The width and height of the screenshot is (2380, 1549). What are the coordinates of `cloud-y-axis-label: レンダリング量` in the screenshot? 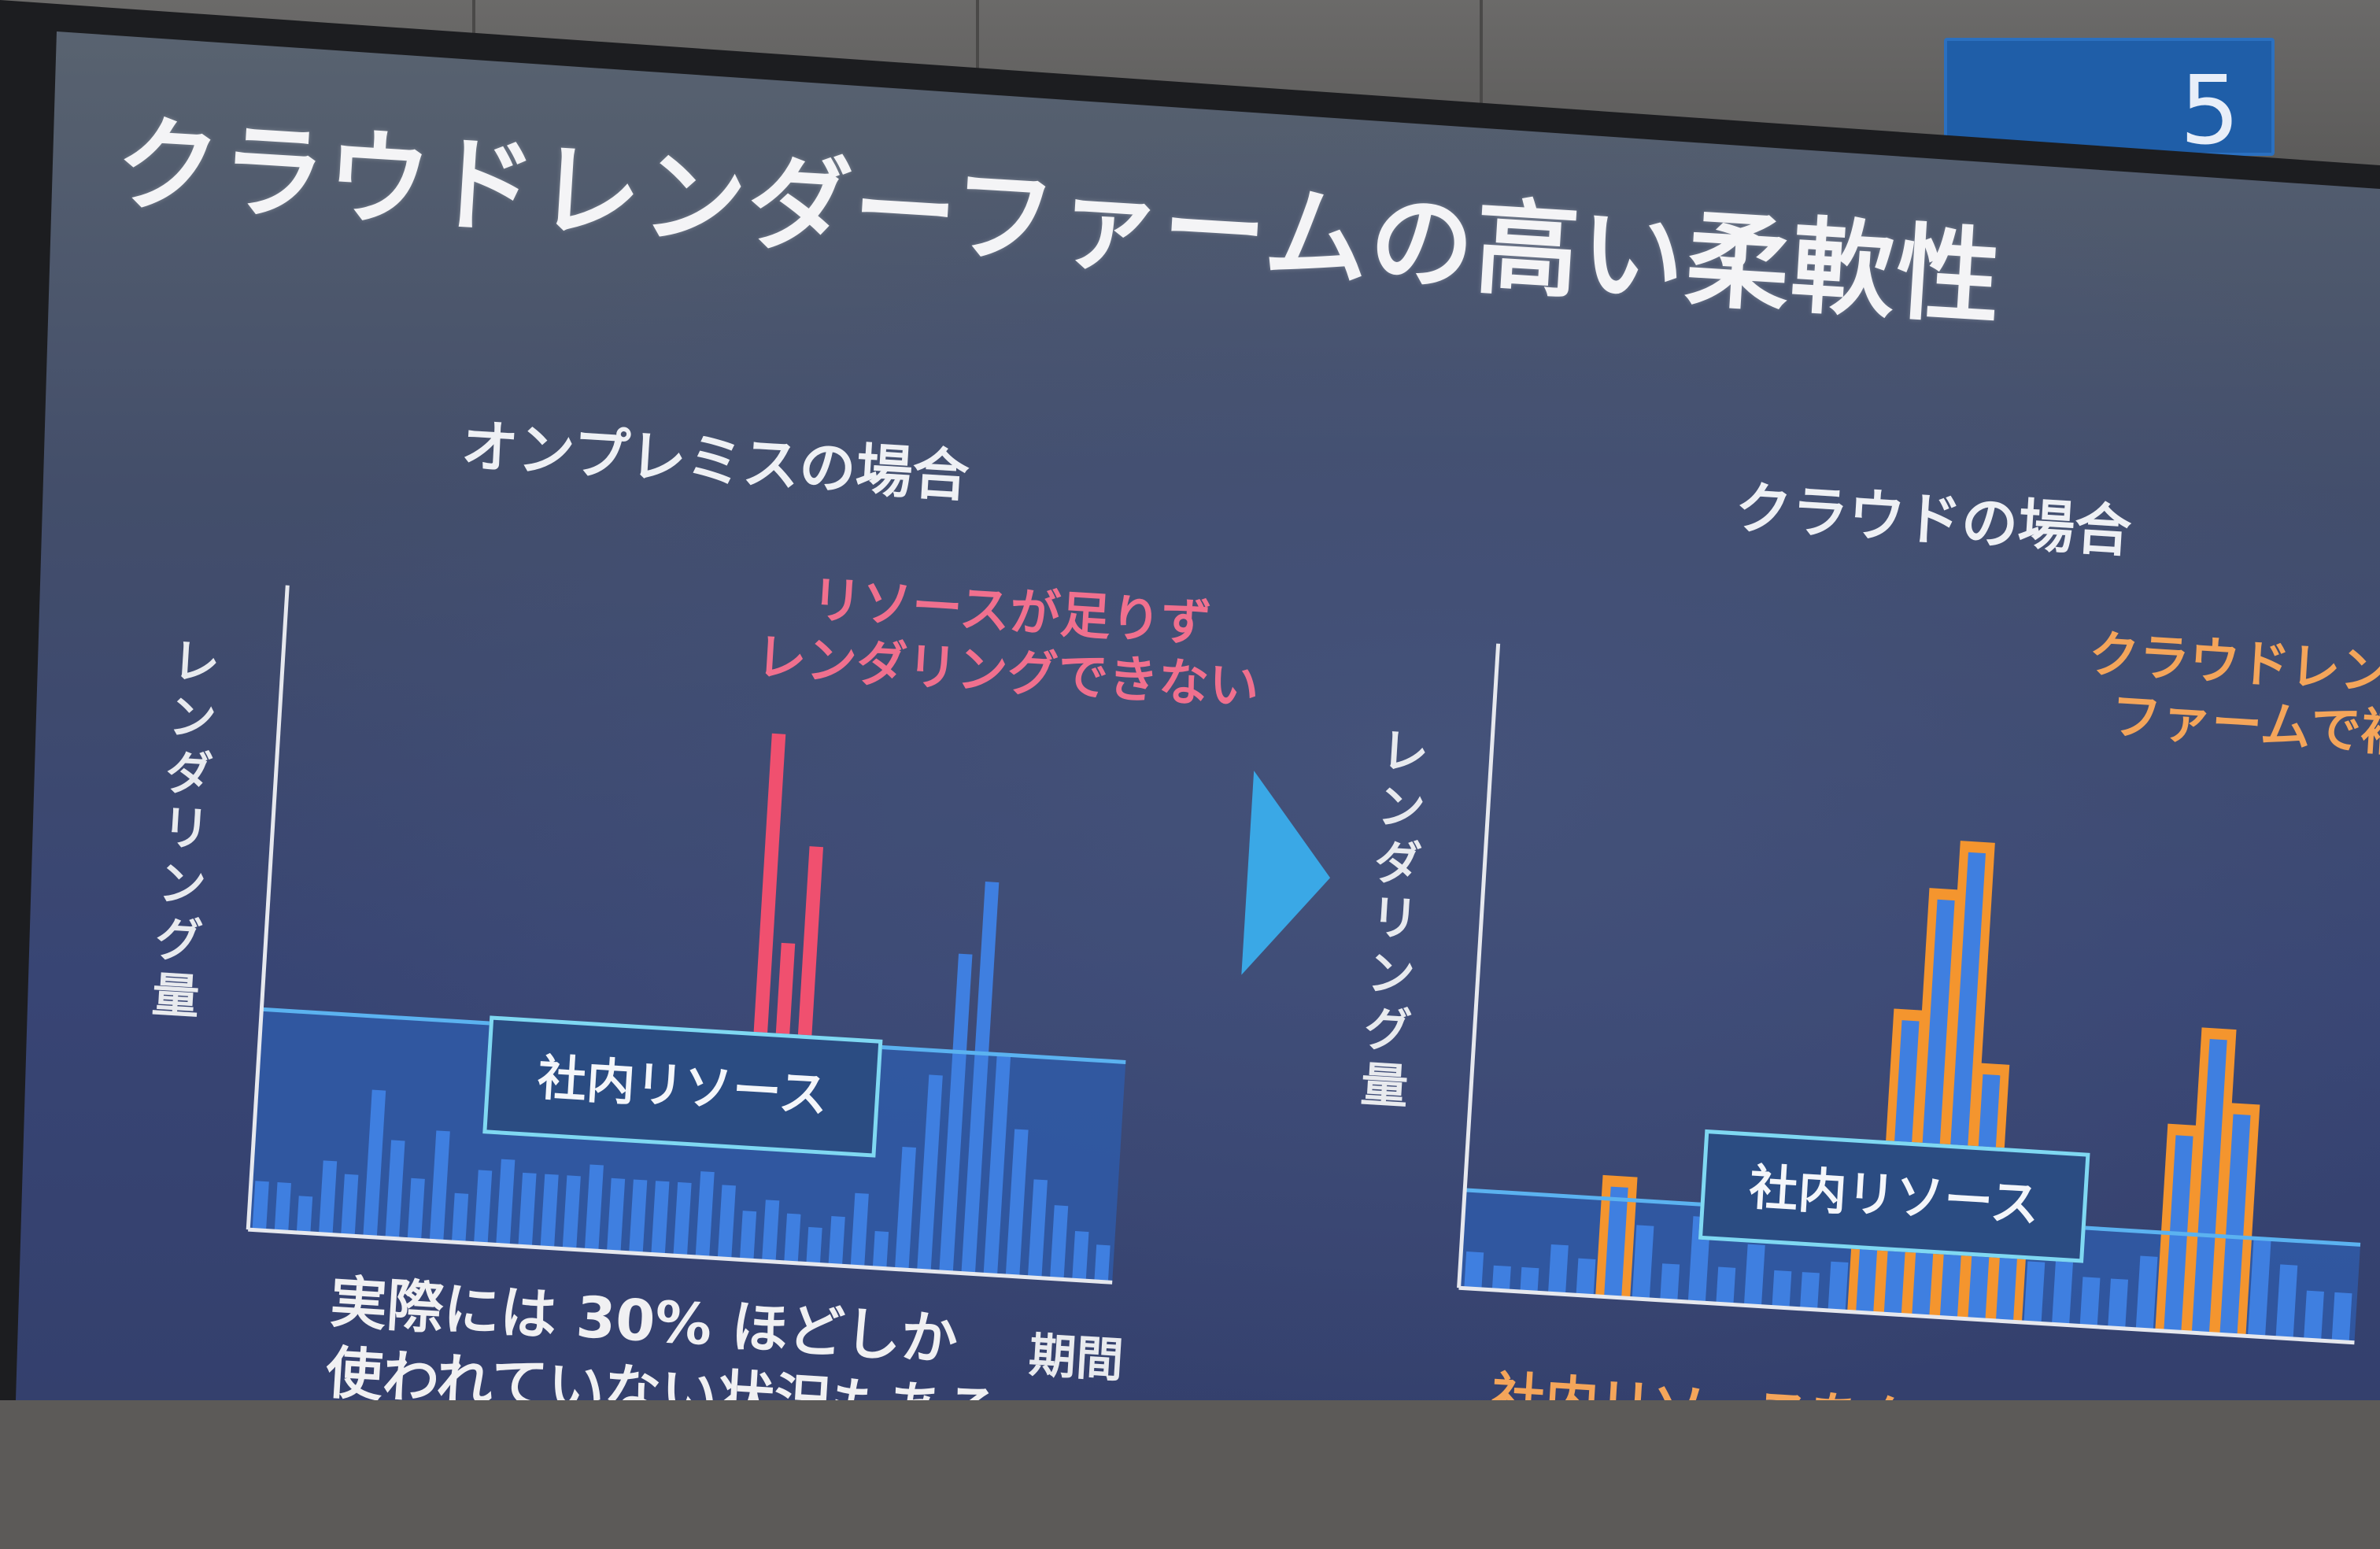 It's located at (1394, 919).